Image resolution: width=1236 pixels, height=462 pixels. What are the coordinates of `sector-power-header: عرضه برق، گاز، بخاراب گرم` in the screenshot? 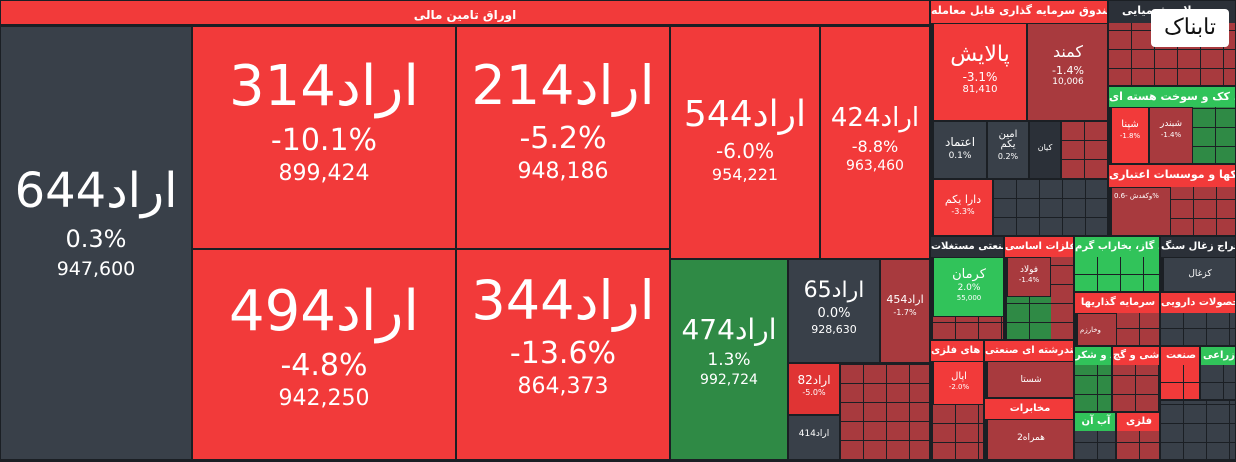 It's located at (1117, 247).